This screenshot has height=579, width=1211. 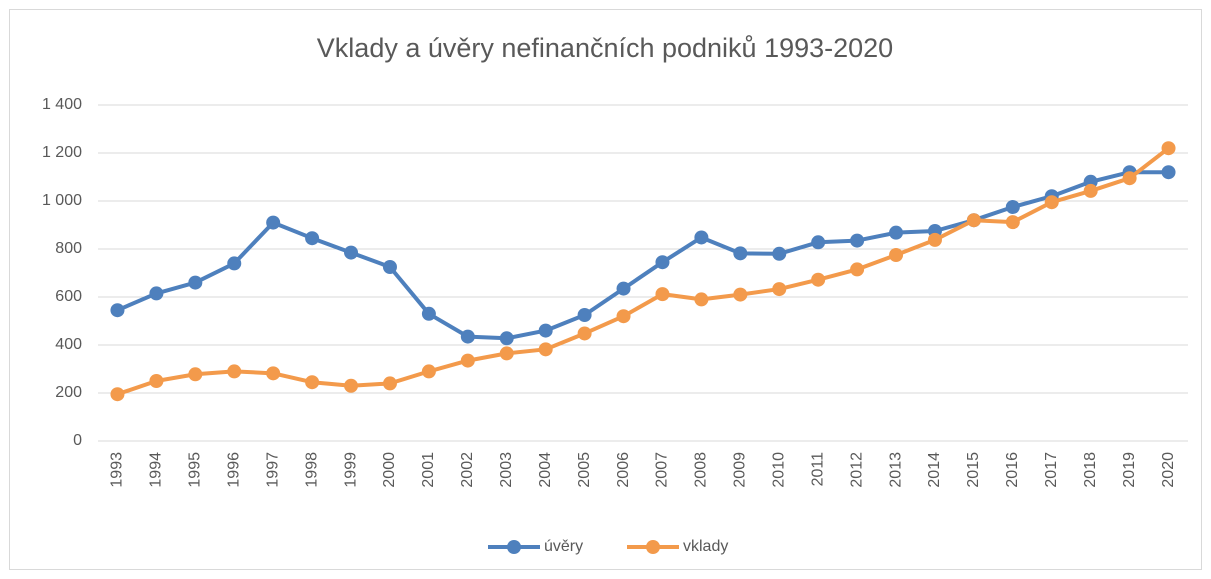 I want to click on x-tick-label: 2004, so click(x=545, y=470).